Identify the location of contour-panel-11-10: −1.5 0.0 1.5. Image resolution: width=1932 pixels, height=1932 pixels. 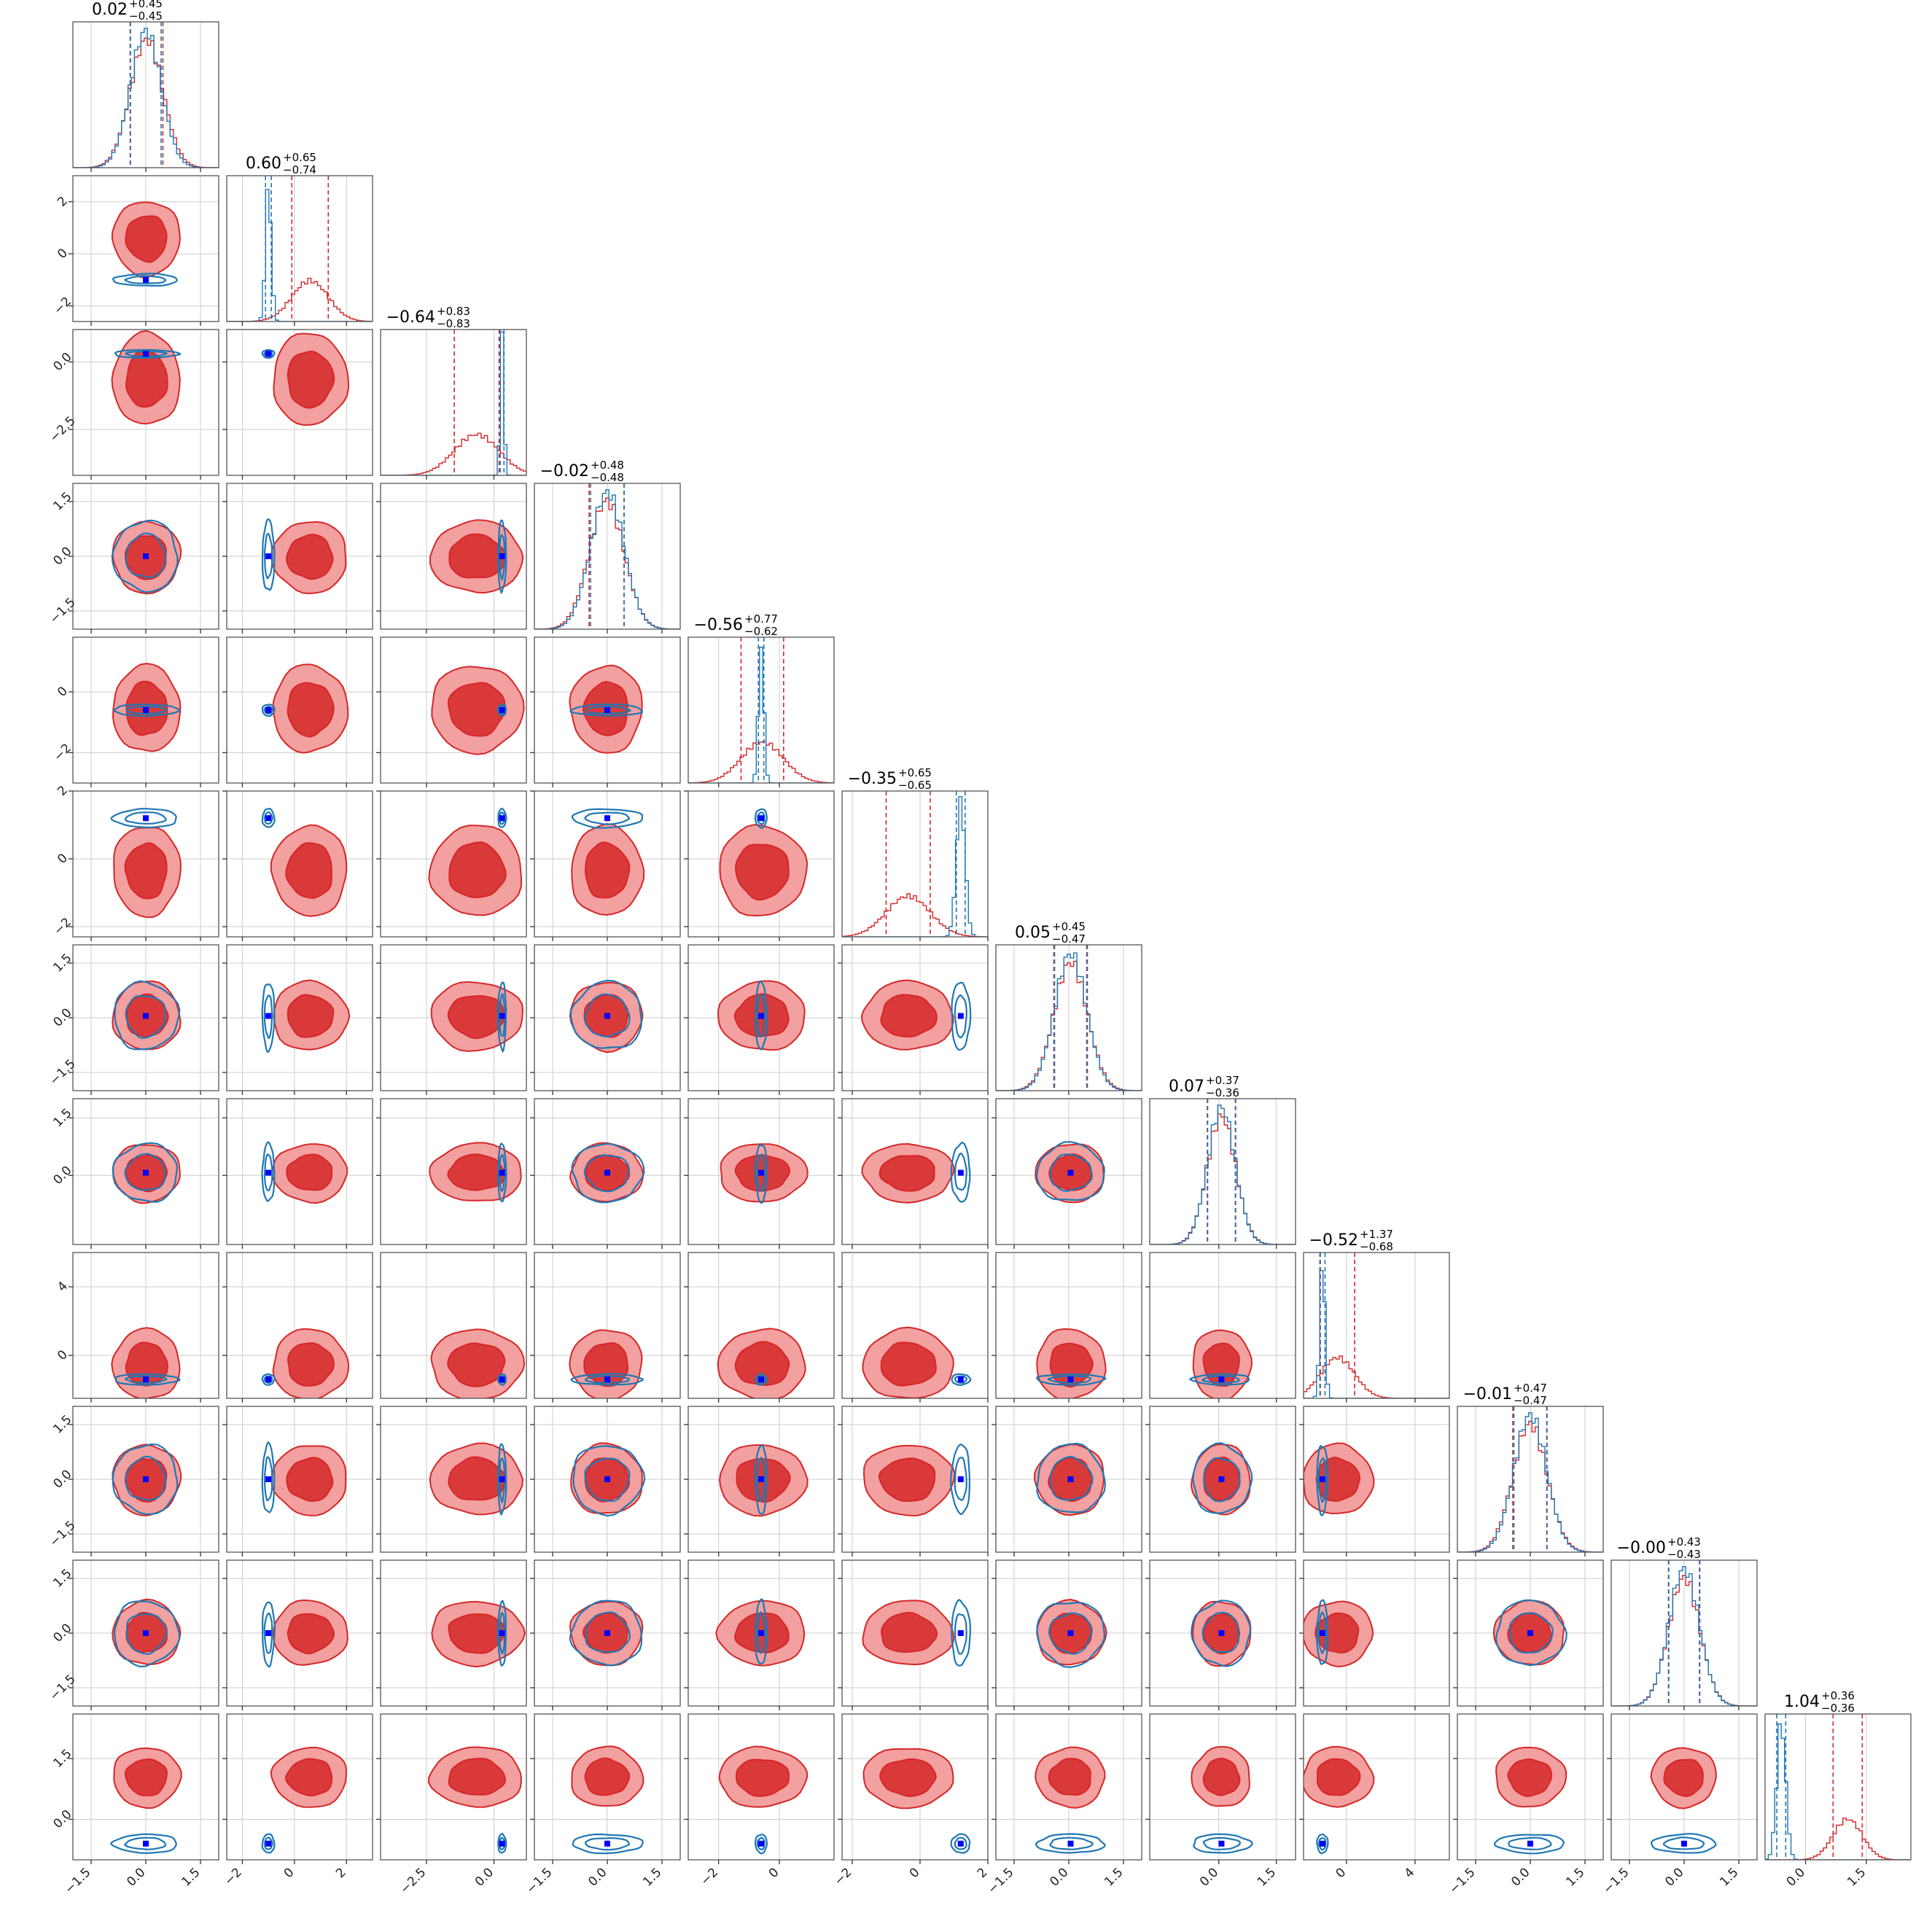
(1679, 1805).